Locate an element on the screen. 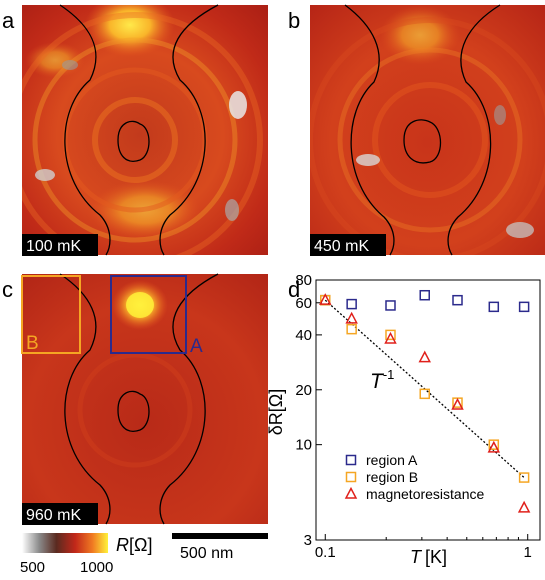 This screenshot has height=580, width=545. panel-a-temp-label: 100 mK is located at coordinates (53, 246).